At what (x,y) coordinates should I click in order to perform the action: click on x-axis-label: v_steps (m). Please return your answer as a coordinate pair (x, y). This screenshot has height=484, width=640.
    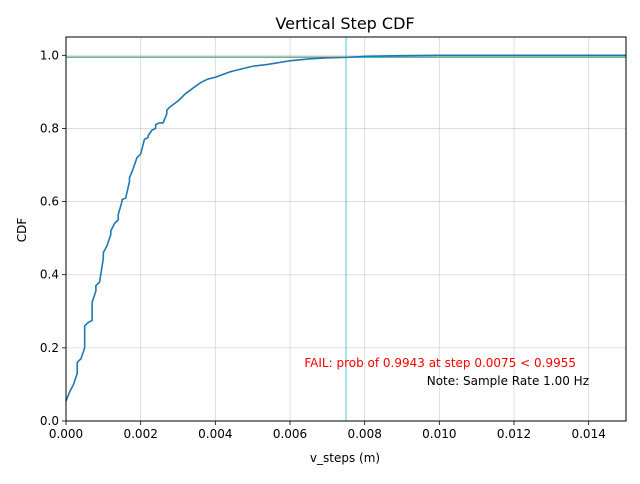
    Looking at the image, I should click on (345, 458).